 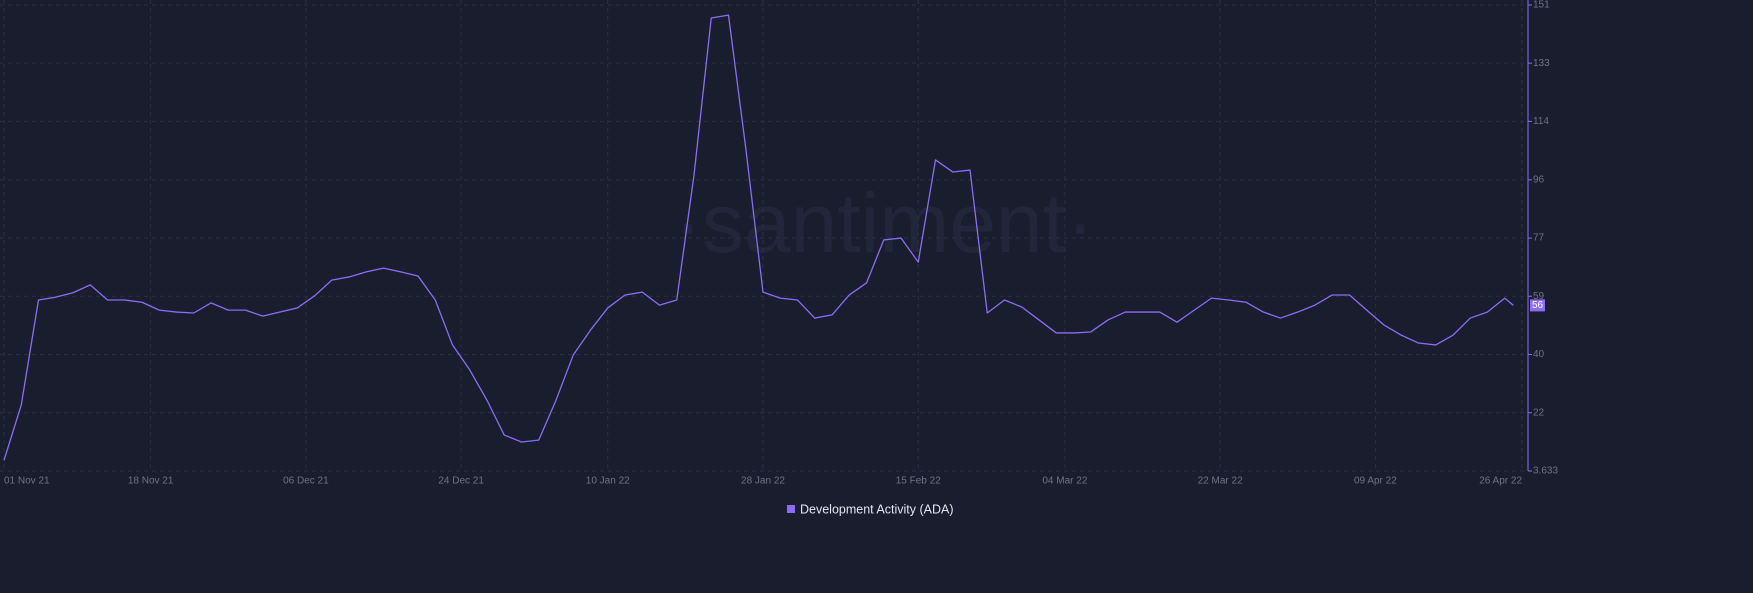 I want to click on last-value-badge, so click(x=1537, y=305).